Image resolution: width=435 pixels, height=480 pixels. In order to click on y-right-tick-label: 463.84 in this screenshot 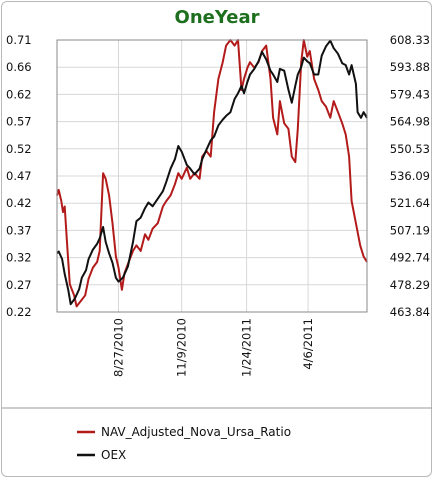, I will do `click(410, 312)`.